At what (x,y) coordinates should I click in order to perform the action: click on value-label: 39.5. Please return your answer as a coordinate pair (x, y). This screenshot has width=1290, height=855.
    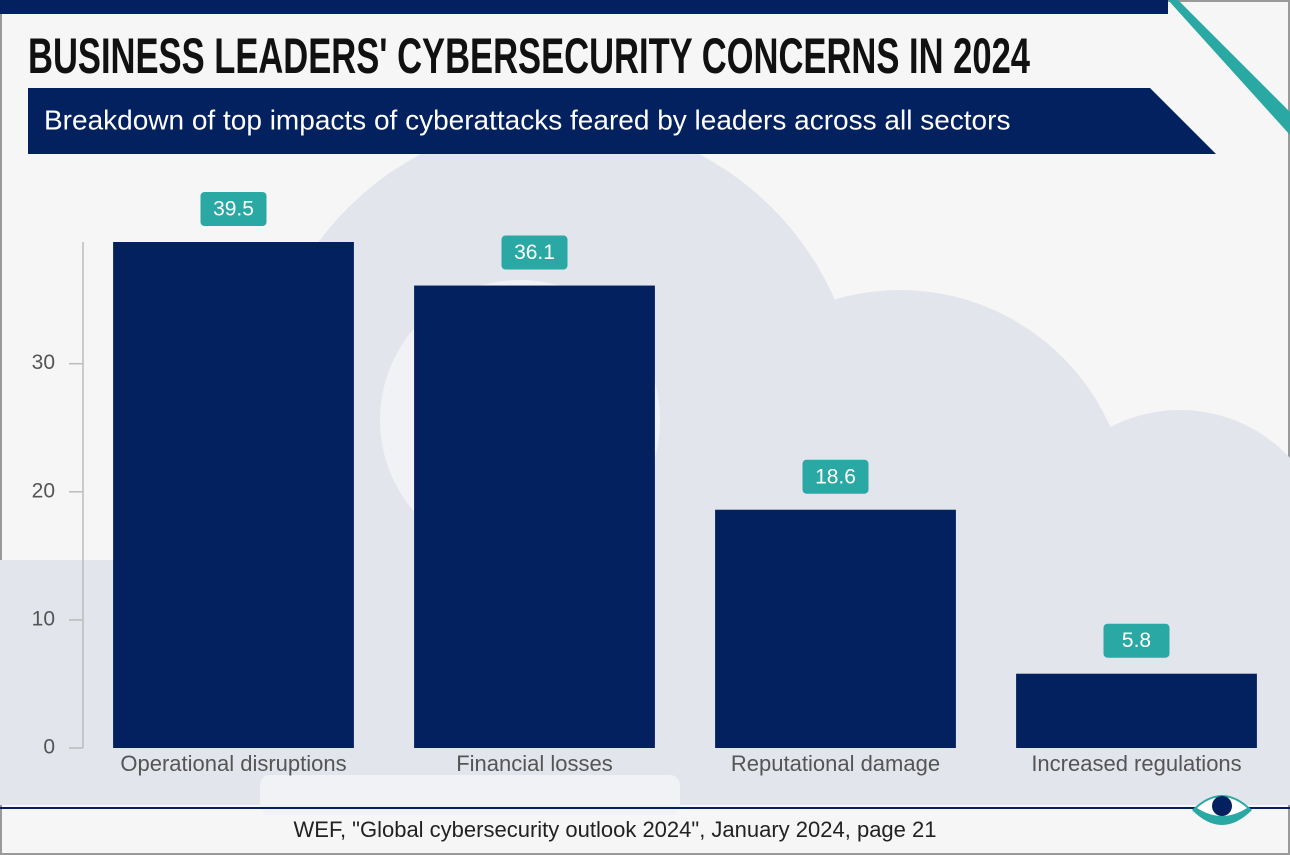
    Looking at the image, I should click on (233, 209).